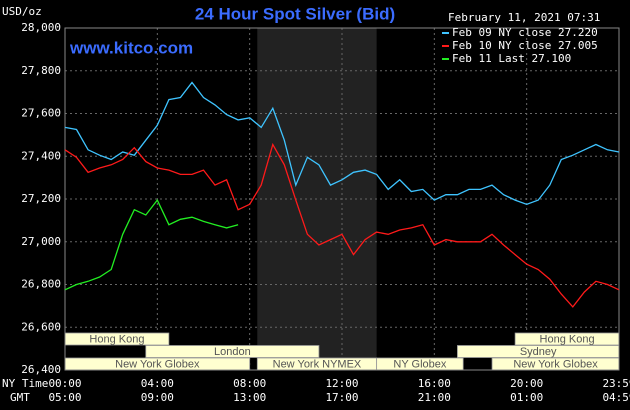  Describe the element at coordinates (525, 45) in the screenshot. I see `legend-label: Feb 10 NY close 27.005` at that location.